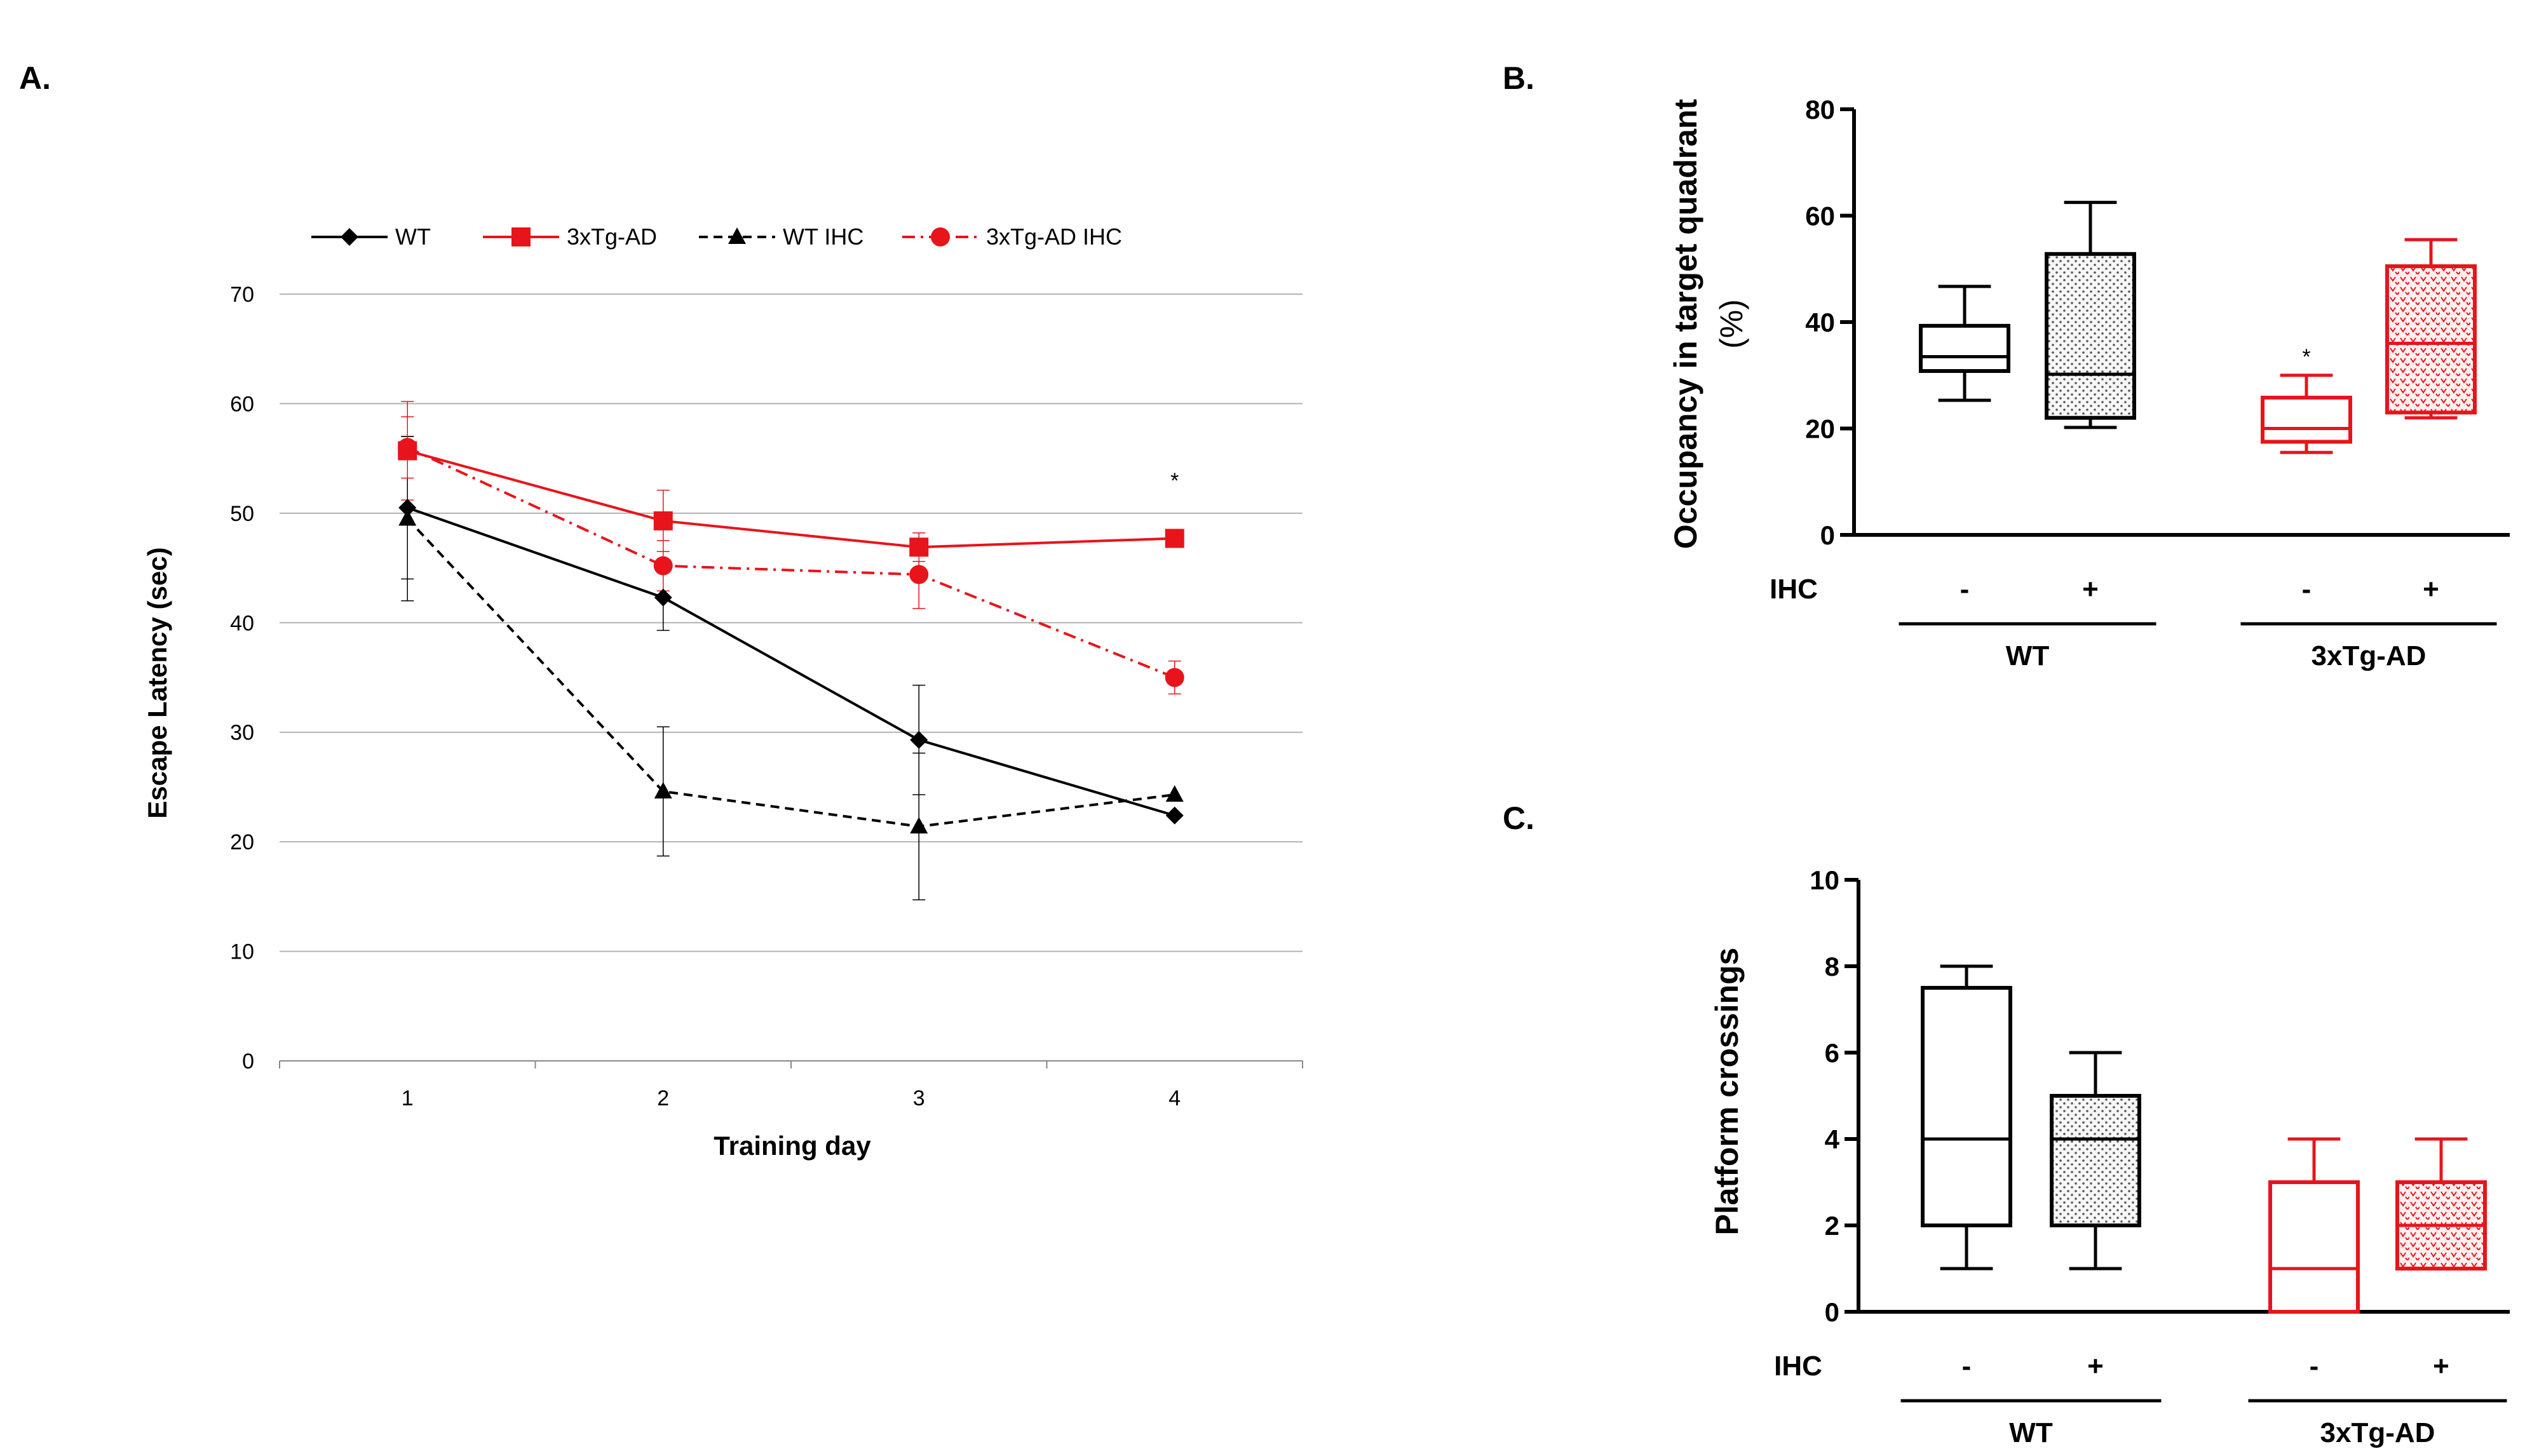 Image resolution: width=2525 pixels, height=1456 pixels. Describe the element at coordinates (1727, 1092) in the screenshot. I see `c-y-axis-title: Platform crossings` at that location.